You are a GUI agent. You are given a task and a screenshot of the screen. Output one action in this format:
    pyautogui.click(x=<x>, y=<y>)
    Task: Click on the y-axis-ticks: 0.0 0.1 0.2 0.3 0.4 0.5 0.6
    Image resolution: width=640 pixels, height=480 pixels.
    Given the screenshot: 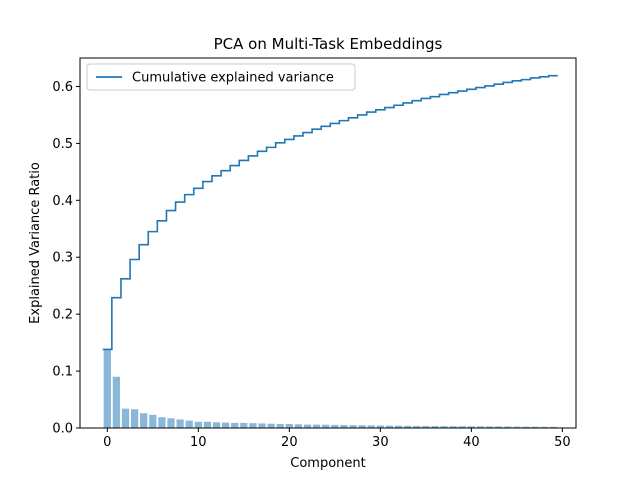 What is the action you would take?
    pyautogui.click(x=66, y=258)
    